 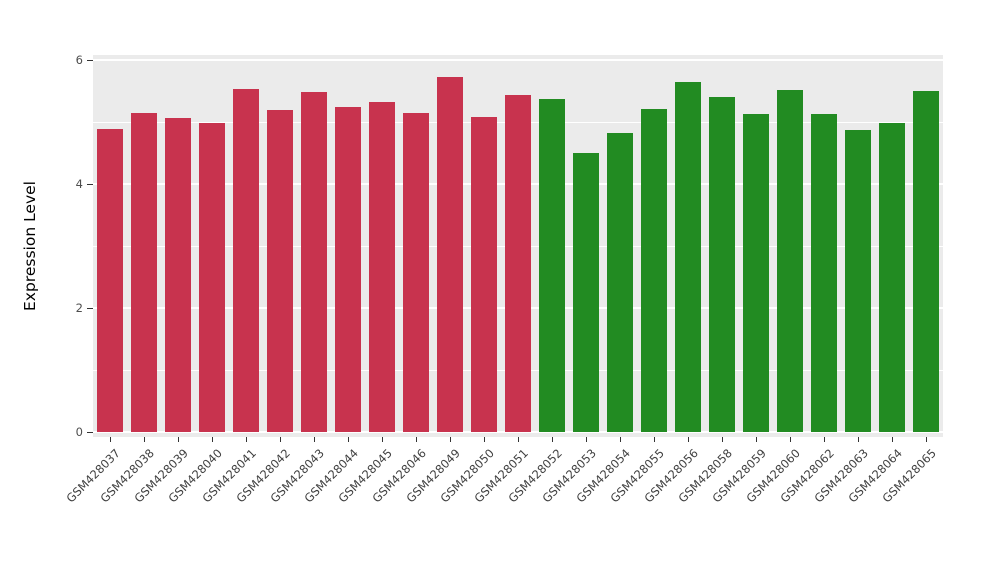 What do you see at coordinates (79, 184) in the screenshot?
I see `y-tick-label: 4` at bounding box center [79, 184].